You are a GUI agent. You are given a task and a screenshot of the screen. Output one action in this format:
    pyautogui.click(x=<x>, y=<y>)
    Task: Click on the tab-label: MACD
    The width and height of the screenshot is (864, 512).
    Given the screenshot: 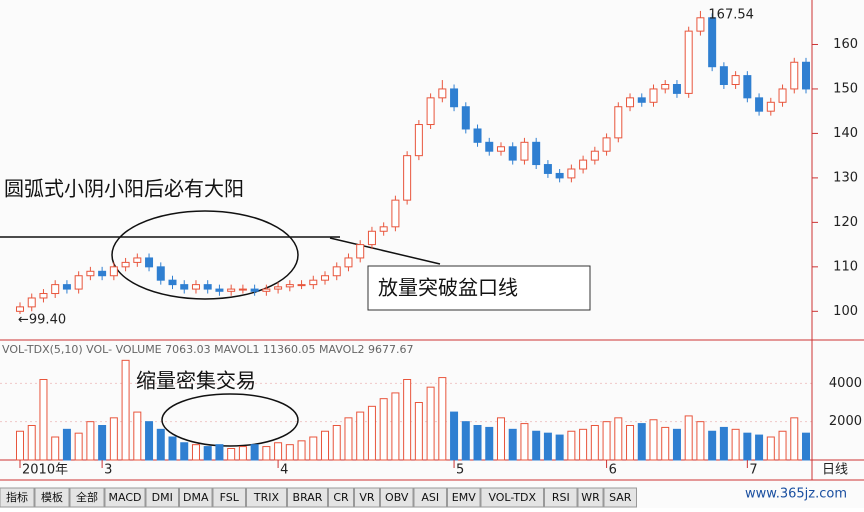 What is the action you would take?
    pyautogui.click(x=125, y=497)
    